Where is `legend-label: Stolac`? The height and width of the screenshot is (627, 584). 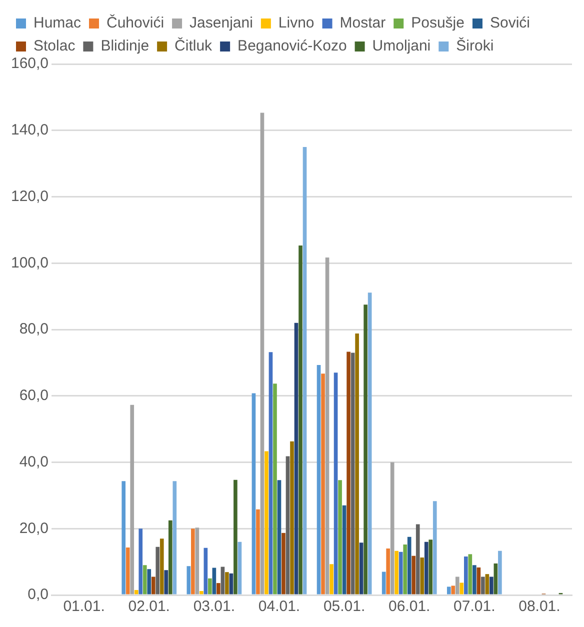 legend-label: Stolac is located at coordinates (55, 46).